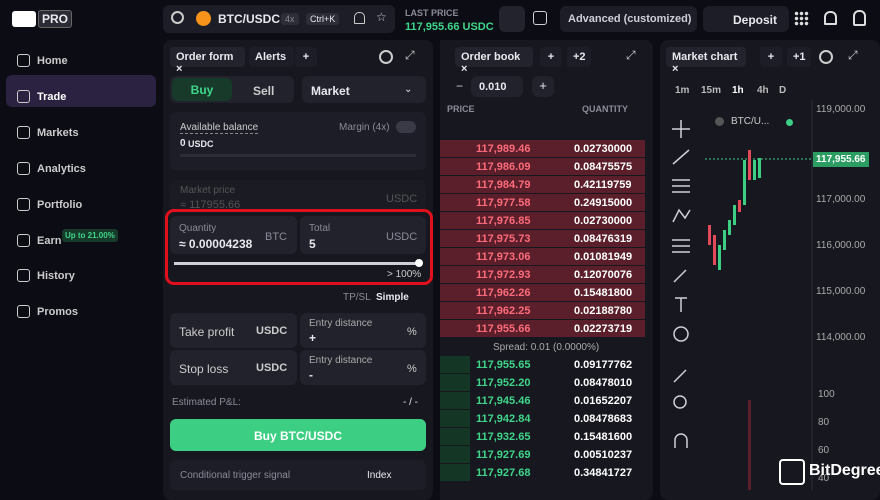 This screenshot has width=880, height=500. I want to click on interval: 4h, so click(763, 90).